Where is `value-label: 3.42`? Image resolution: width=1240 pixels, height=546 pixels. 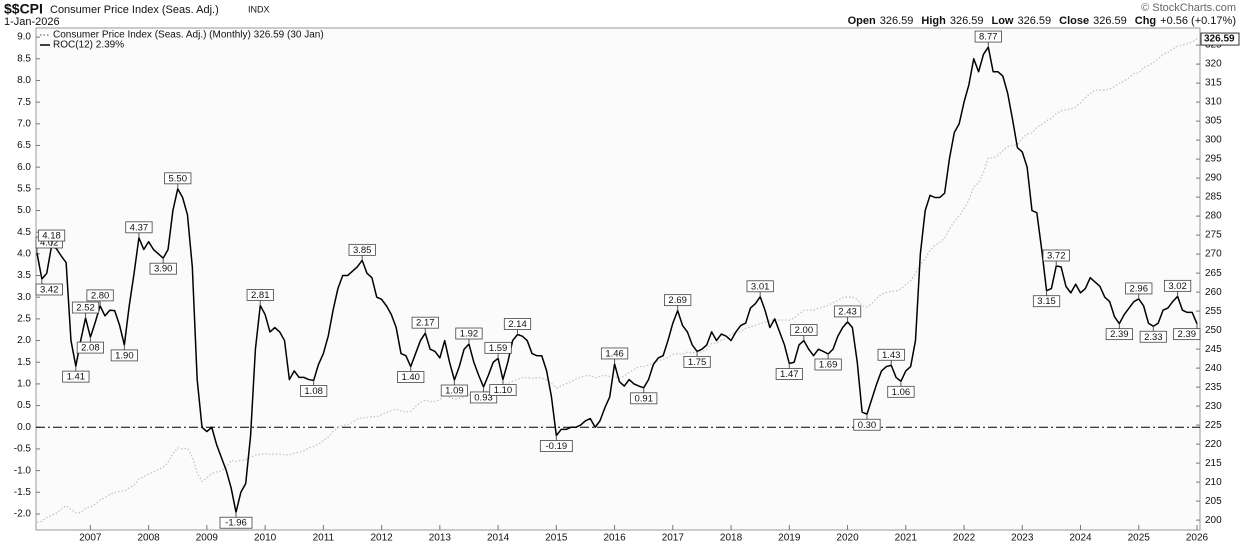 value-label: 3.42 is located at coordinates (49, 290).